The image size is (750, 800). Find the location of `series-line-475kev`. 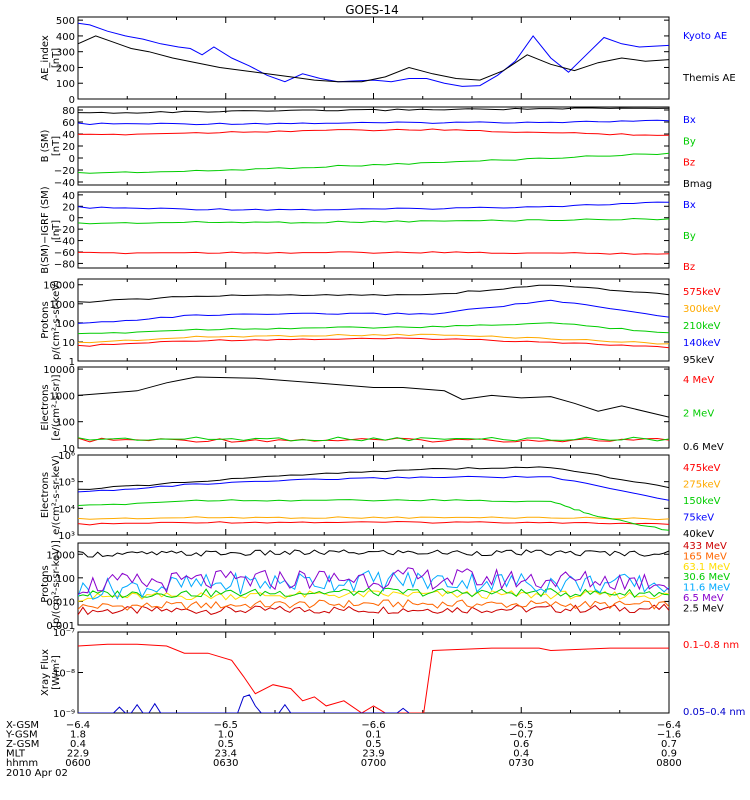

series-line-475kev is located at coordinates (373, 523).